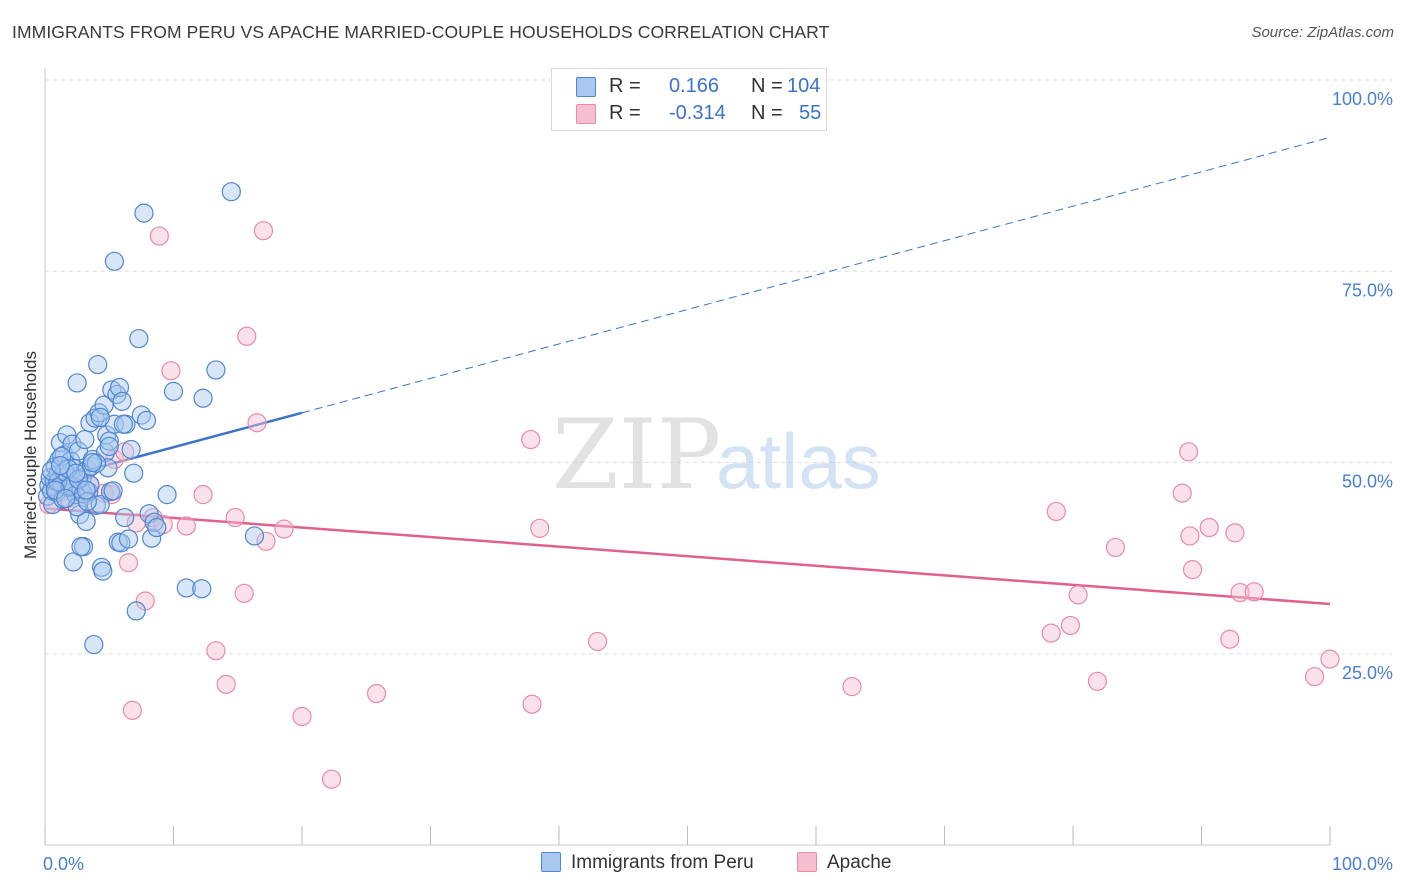 The height and width of the screenshot is (892, 1406). Describe the element at coordinates (687, 556) in the screenshot. I see `apache-trend-line` at that location.